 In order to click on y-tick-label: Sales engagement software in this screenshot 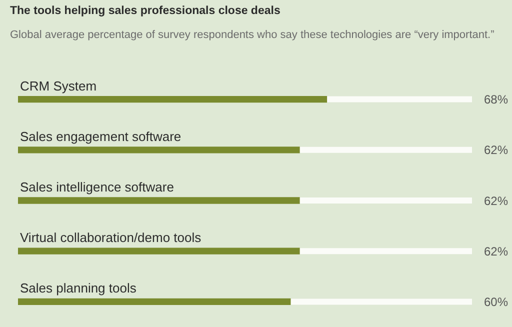, I will do `click(101, 136)`.